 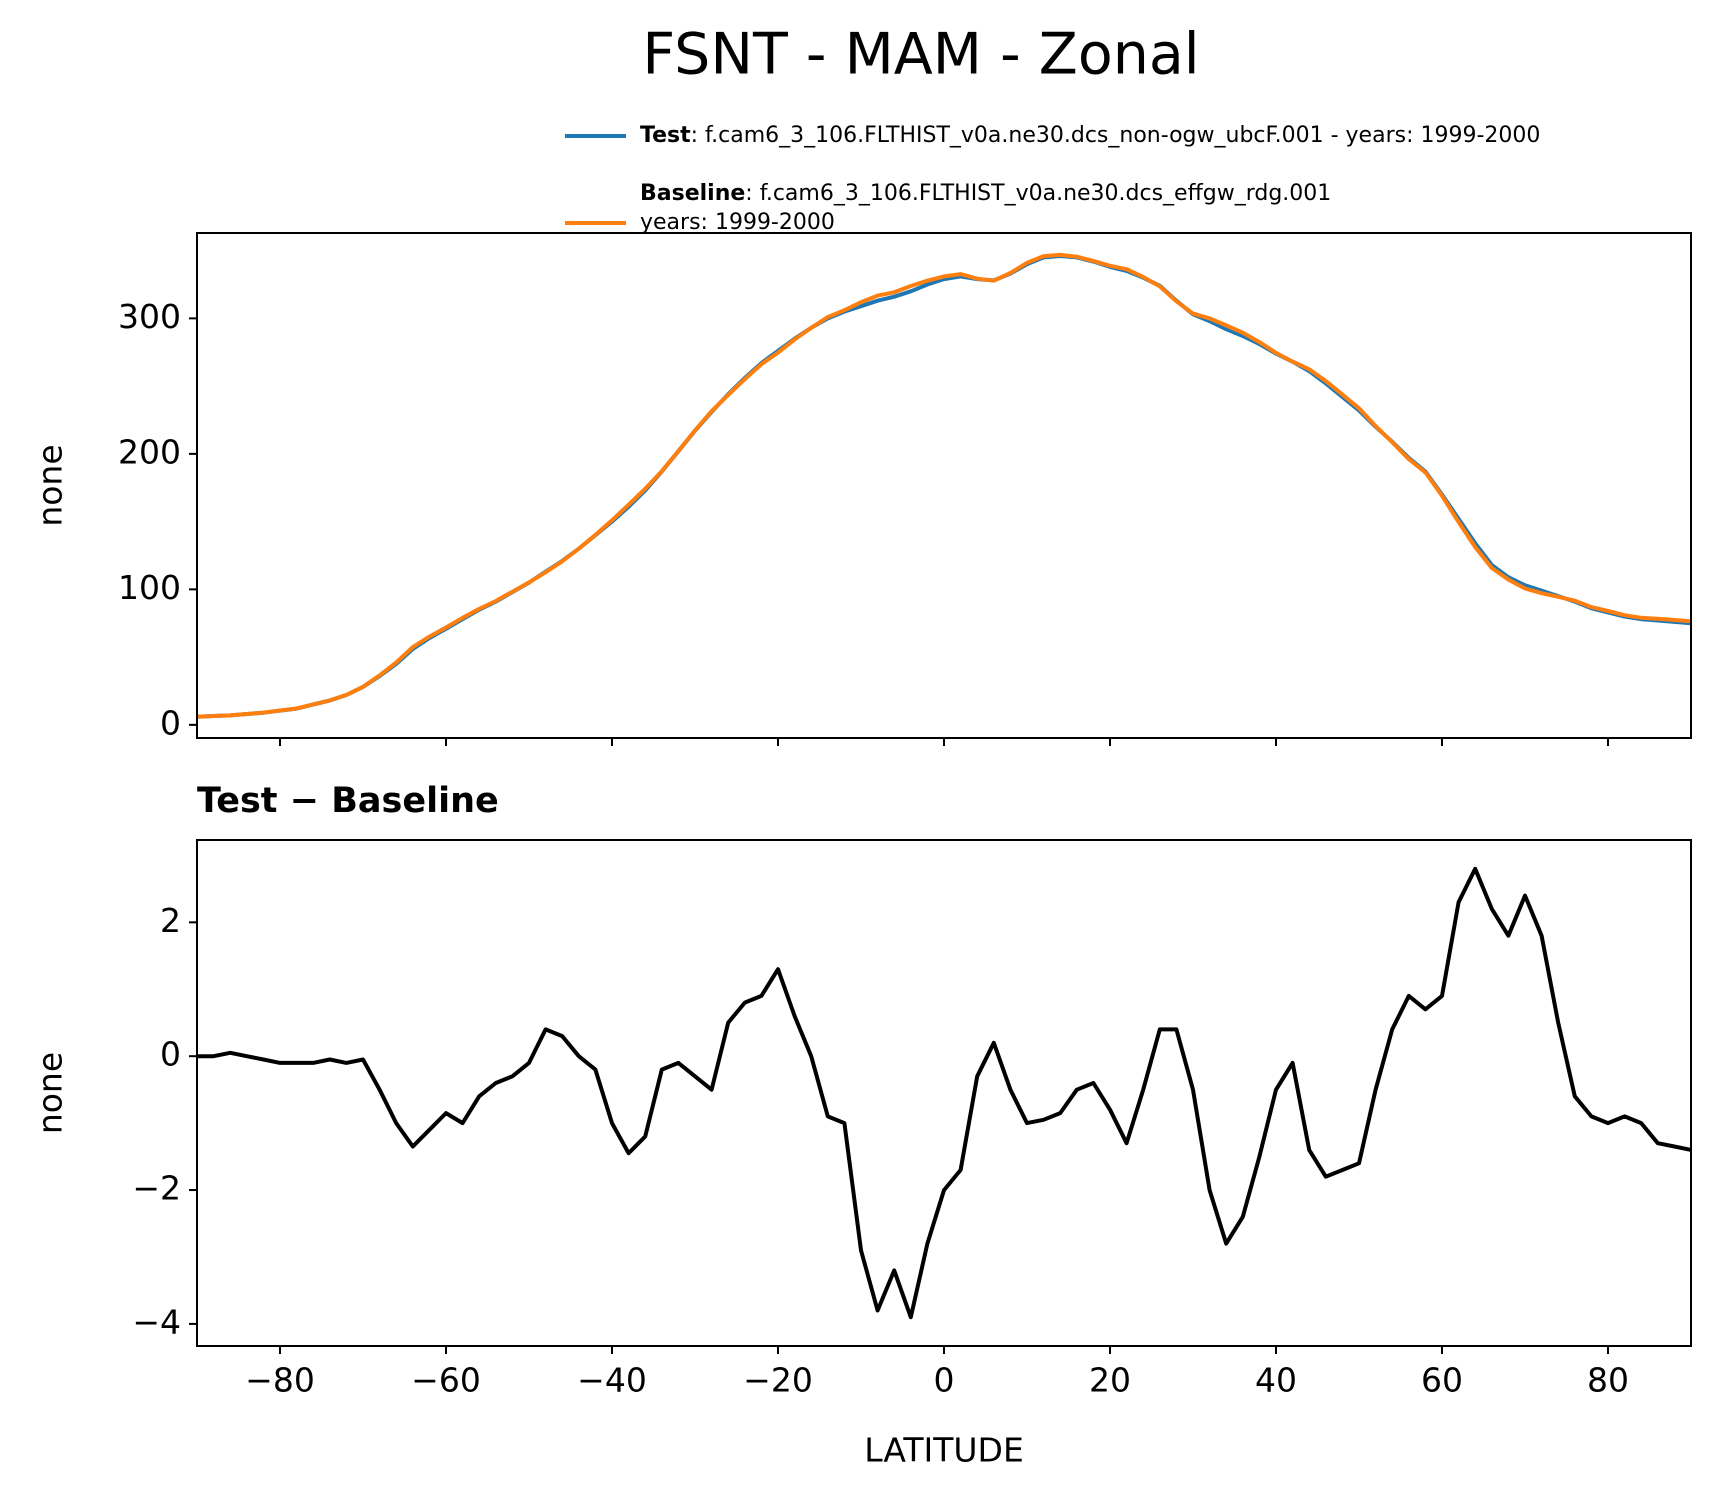 What do you see at coordinates (692, 193) in the screenshot?
I see `legend-name: Baseline` at bounding box center [692, 193].